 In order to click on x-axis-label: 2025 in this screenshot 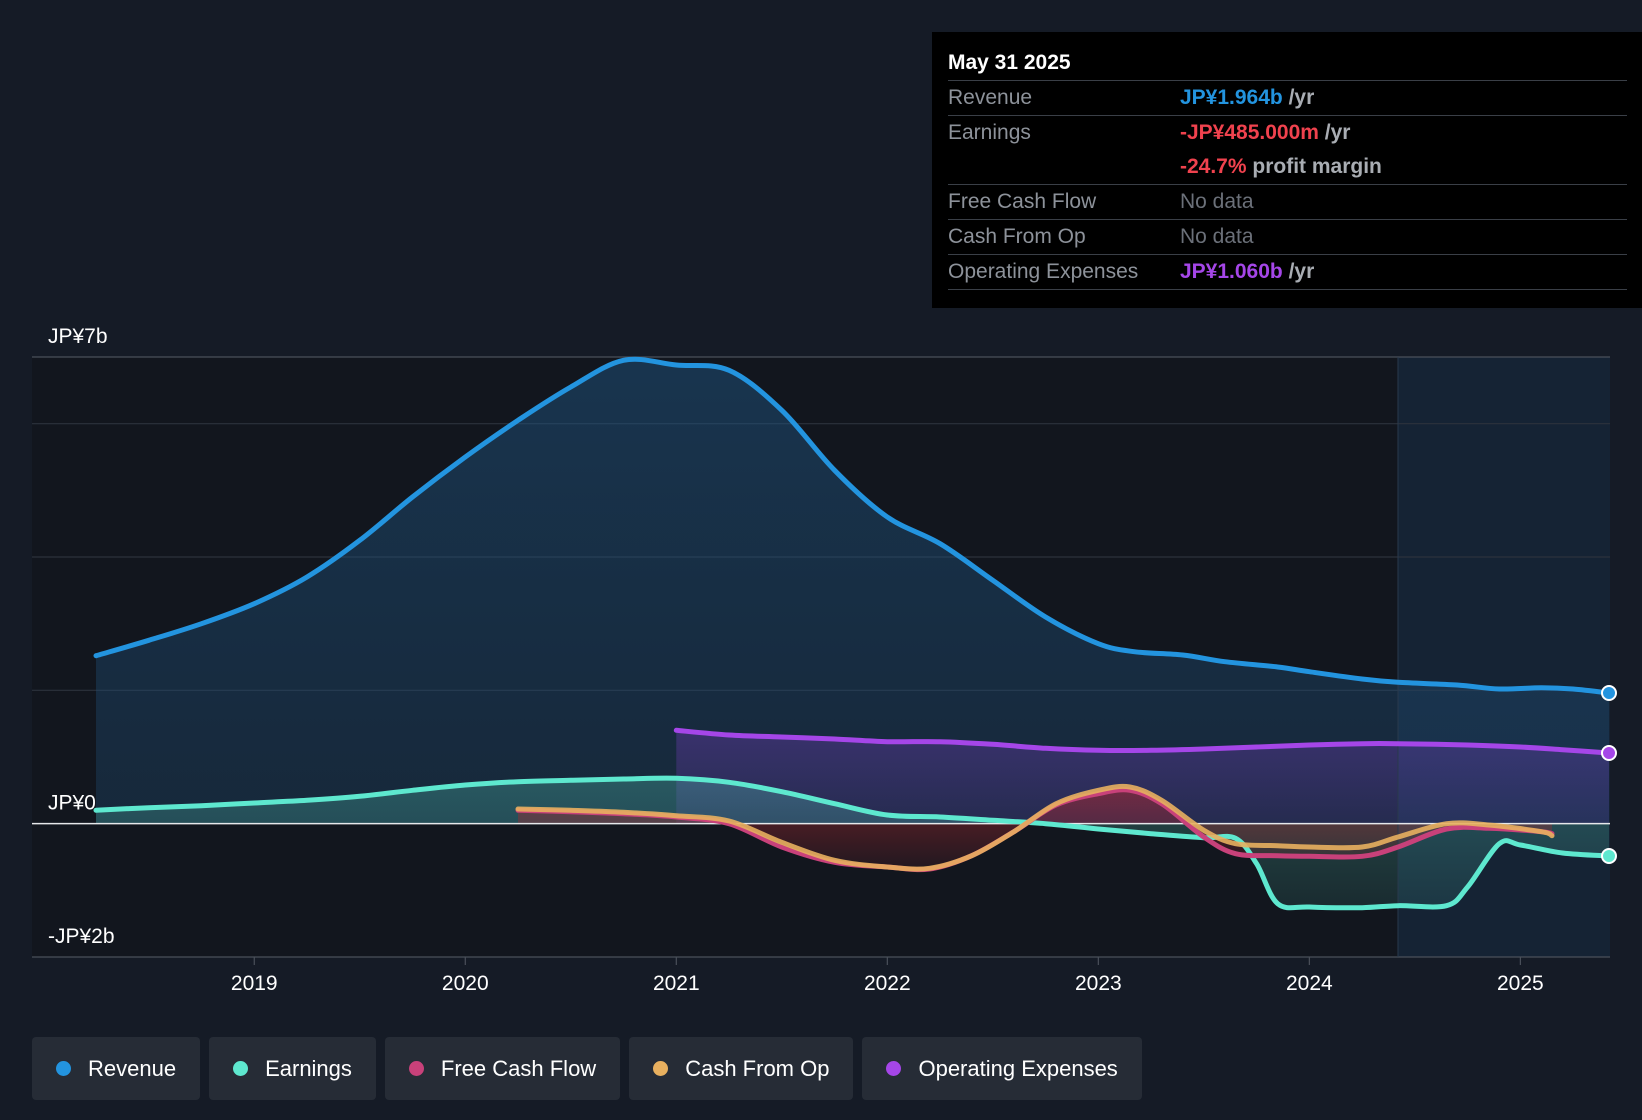, I will do `click(1520, 983)`.